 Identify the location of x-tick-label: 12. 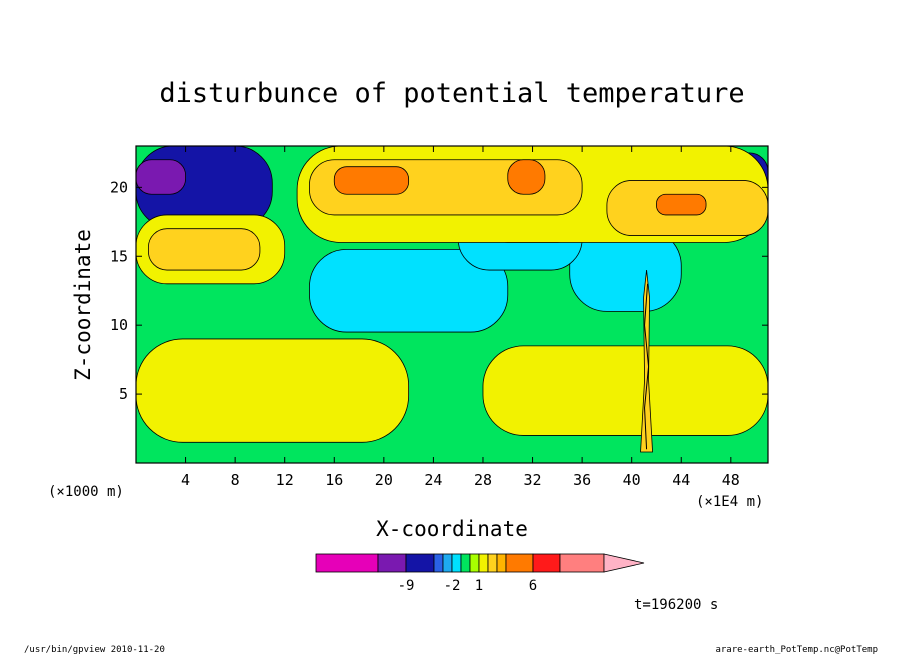
(285, 480).